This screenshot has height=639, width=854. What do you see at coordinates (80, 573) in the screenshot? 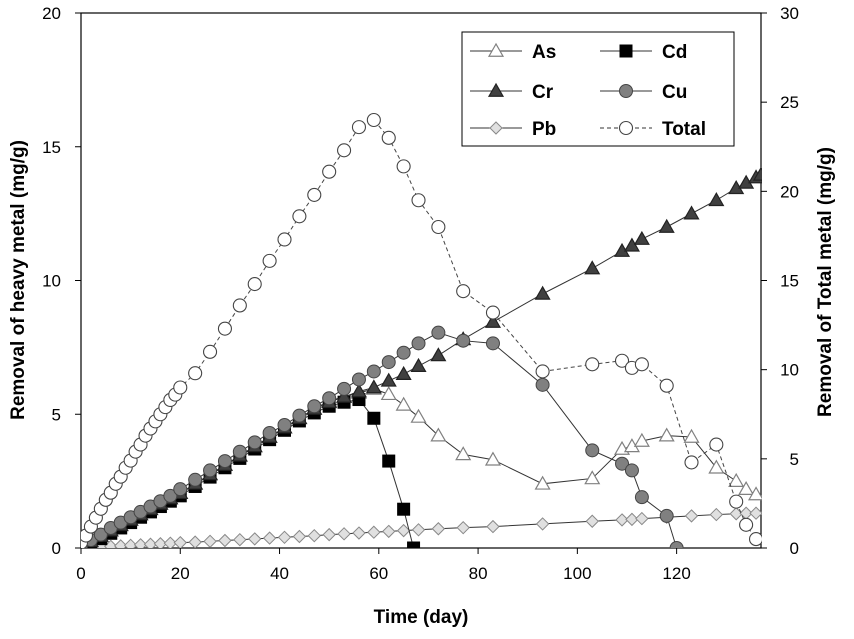
I see `x-tick-label: 0` at bounding box center [80, 573].